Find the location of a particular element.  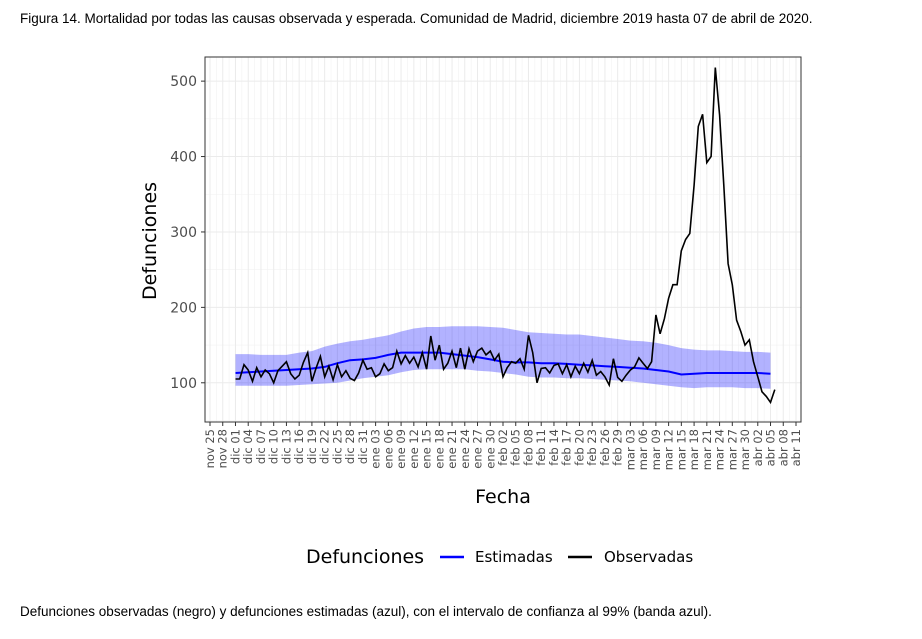

x-tick-label: mar 03 is located at coordinates (630, 449).